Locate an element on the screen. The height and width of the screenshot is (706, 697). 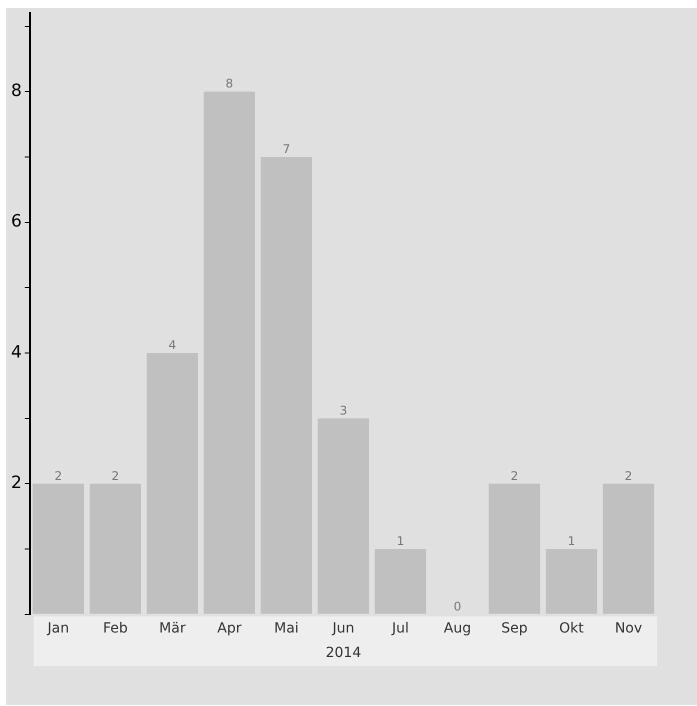
x-tick-label: Sep is located at coordinates (514, 628).